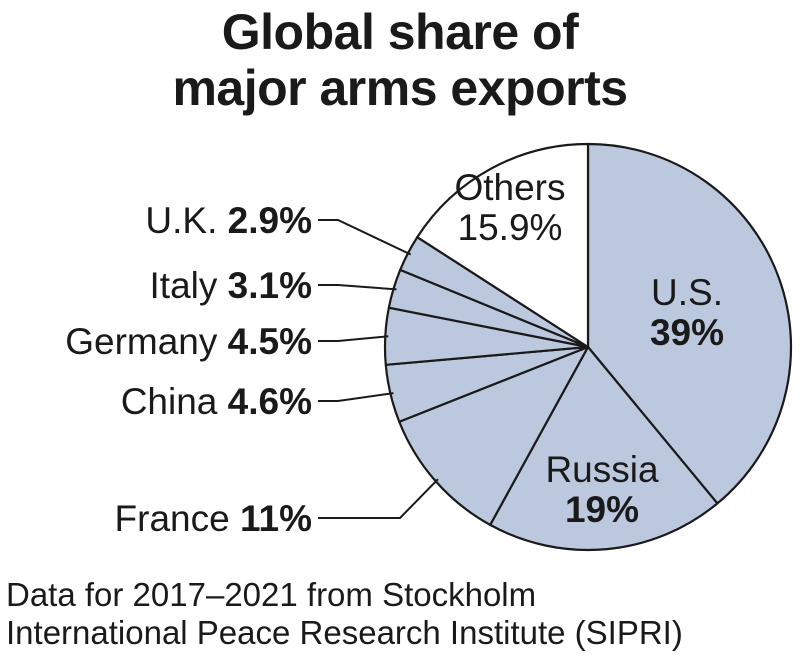  I want to click on pie-slice-russia, so click(604, 448).